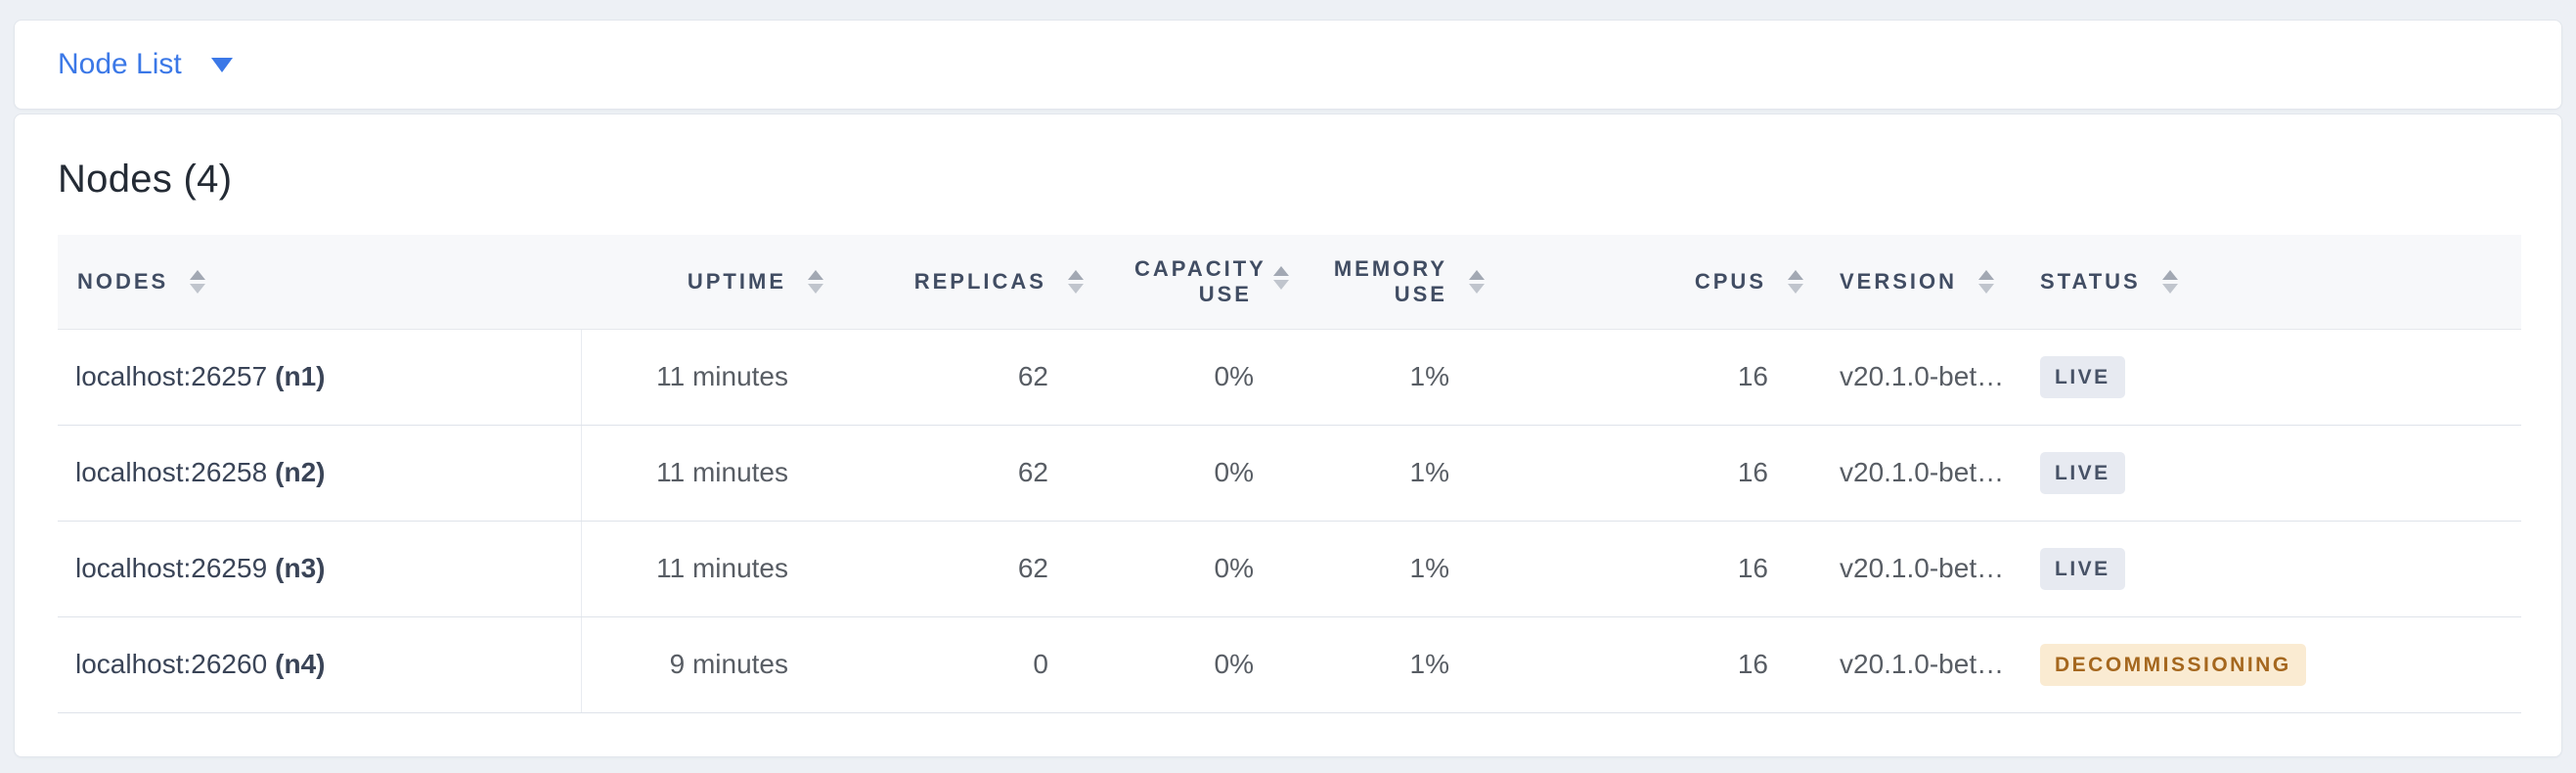 The width and height of the screenshot is (2576, 773). I want to click on node-id: (n4), so click(300, 664).